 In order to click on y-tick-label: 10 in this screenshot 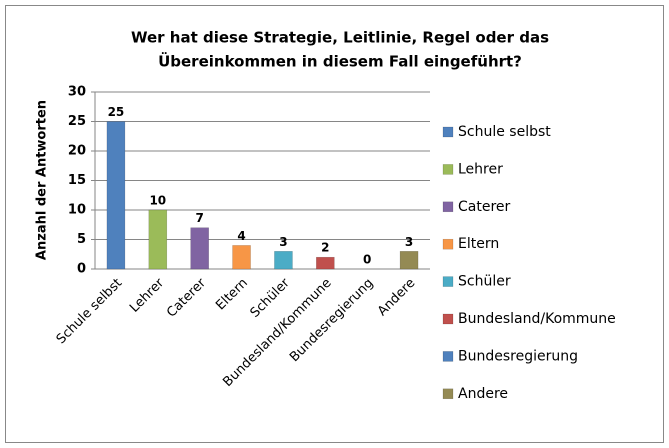, I will do `click(77, 210)`.